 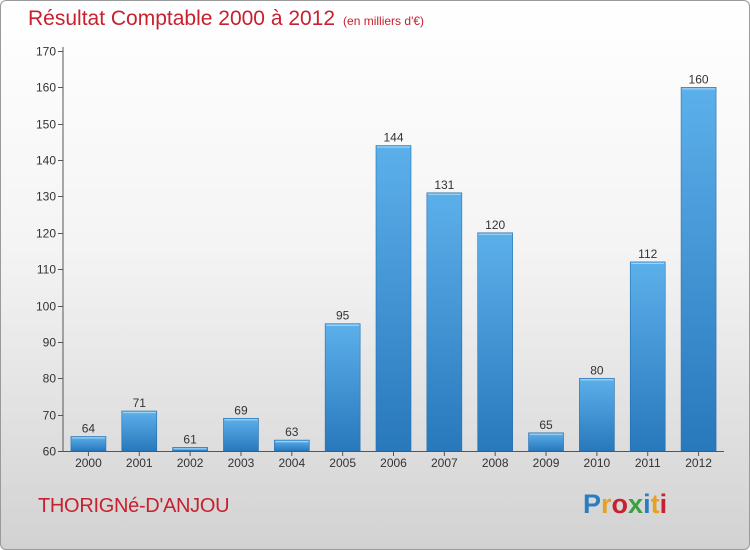 What do you see at coordinates (46, 307) in the screenshot?
I see `y-tick-label: 100` at bounding box center [46, 307].